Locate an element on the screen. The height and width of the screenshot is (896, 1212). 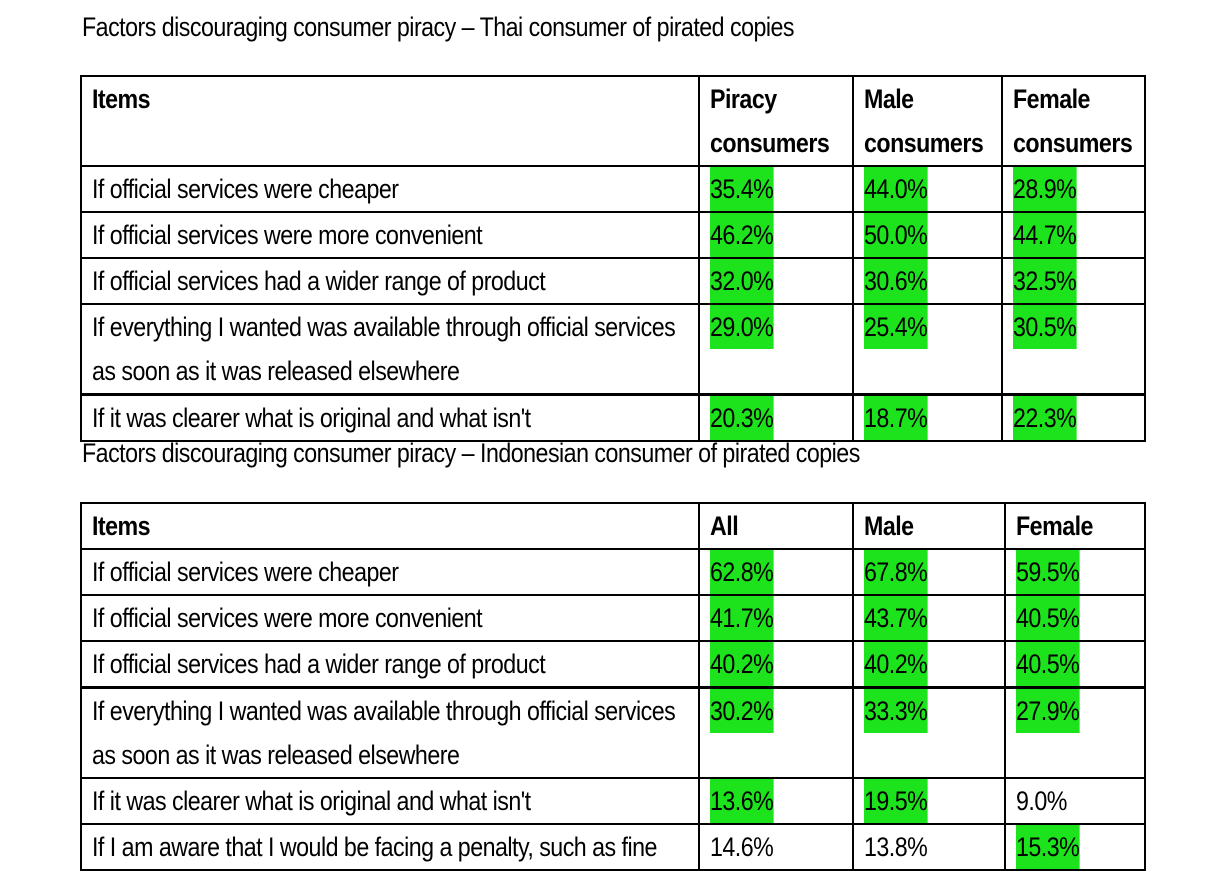
value-cell: 30.6% is located at coordinates (927, 281).